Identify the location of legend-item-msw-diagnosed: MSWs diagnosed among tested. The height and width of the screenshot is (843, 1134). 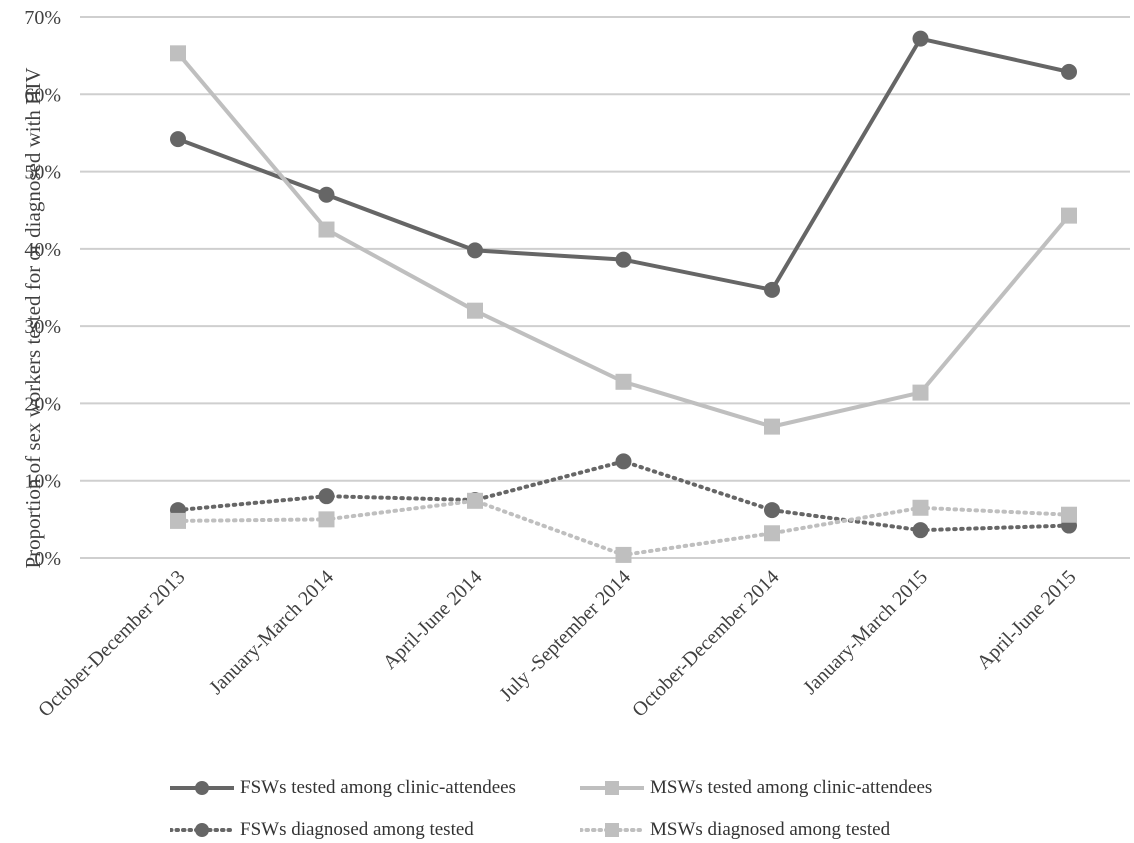
(735, 830).